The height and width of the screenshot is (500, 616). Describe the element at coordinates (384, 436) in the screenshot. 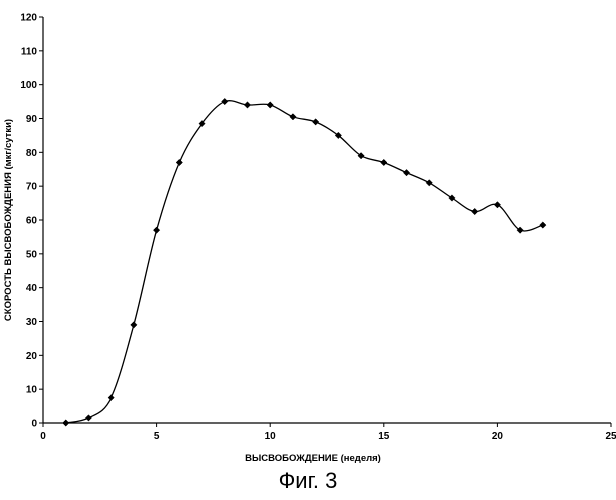

I see `x-tick-label: 15` at that location.